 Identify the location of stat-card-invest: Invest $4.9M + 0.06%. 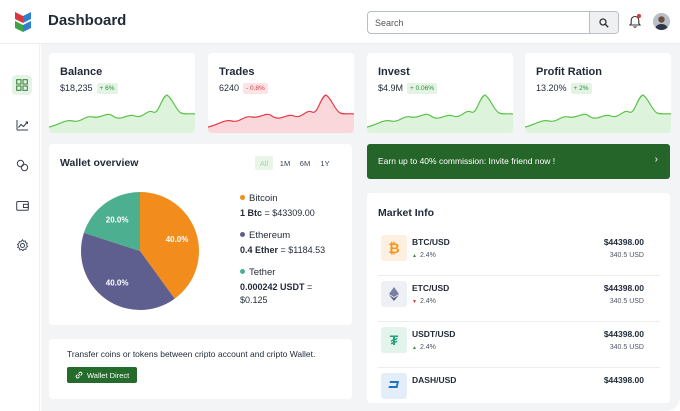
(440, 93).